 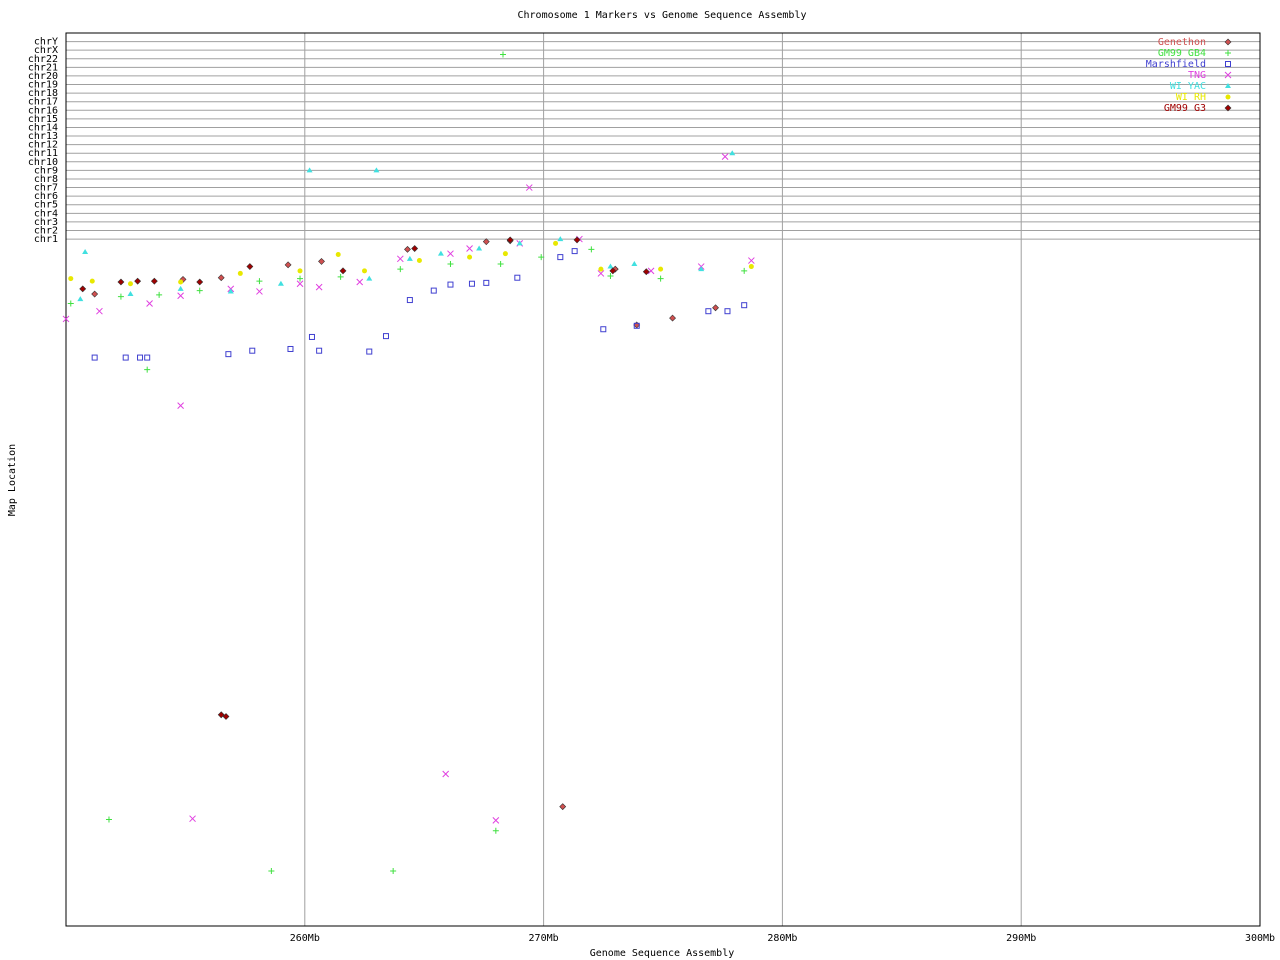 What do you see at coordinates (43, 127) in the screenshot?
I see `y-tick-label: chr14` at bounding box center [43, 127].